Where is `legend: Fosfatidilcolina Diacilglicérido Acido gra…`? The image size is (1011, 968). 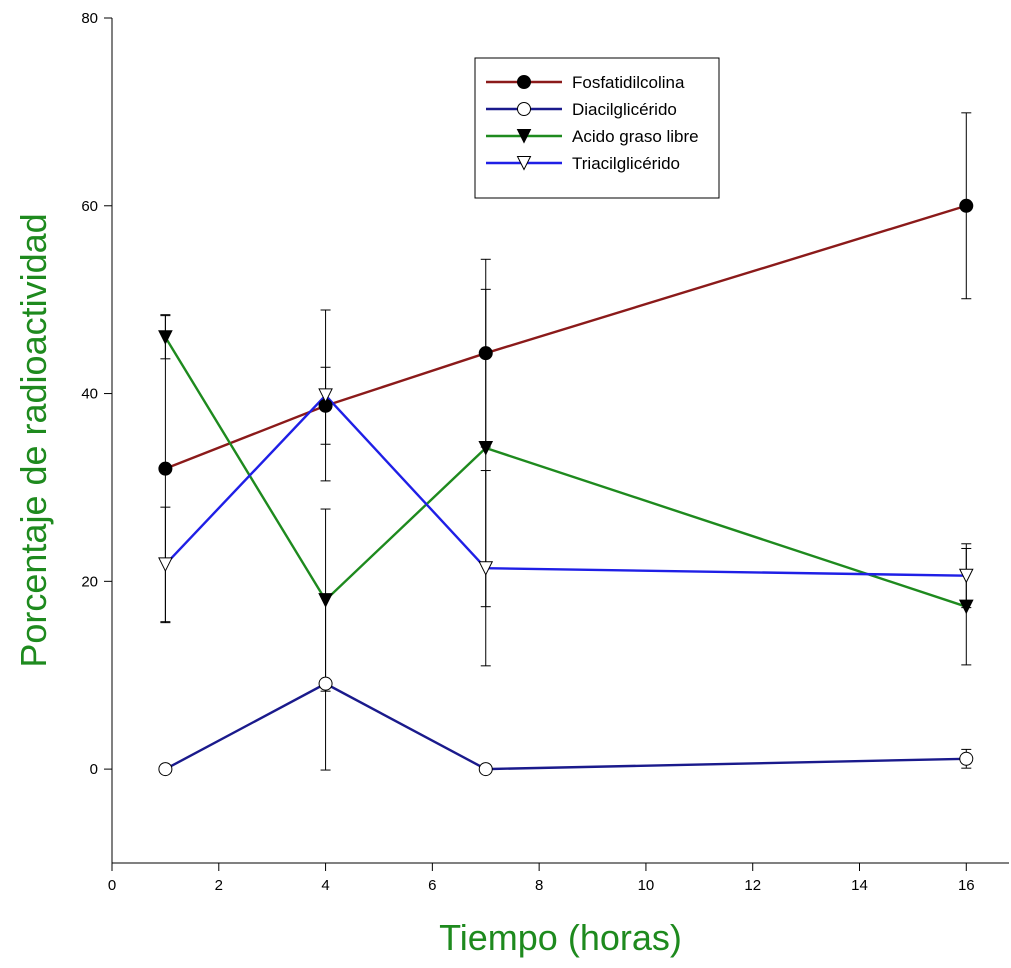 legend: Fosfatidilcolina Diacilglicérido Acido gra… is located at coordinates (597, 128).